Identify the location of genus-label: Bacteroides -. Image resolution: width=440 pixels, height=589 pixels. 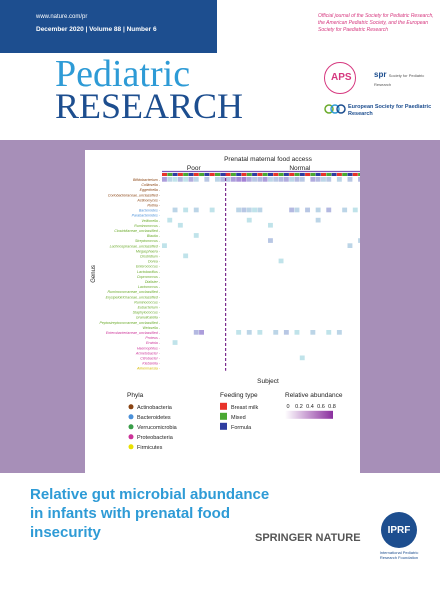
(150, 211).